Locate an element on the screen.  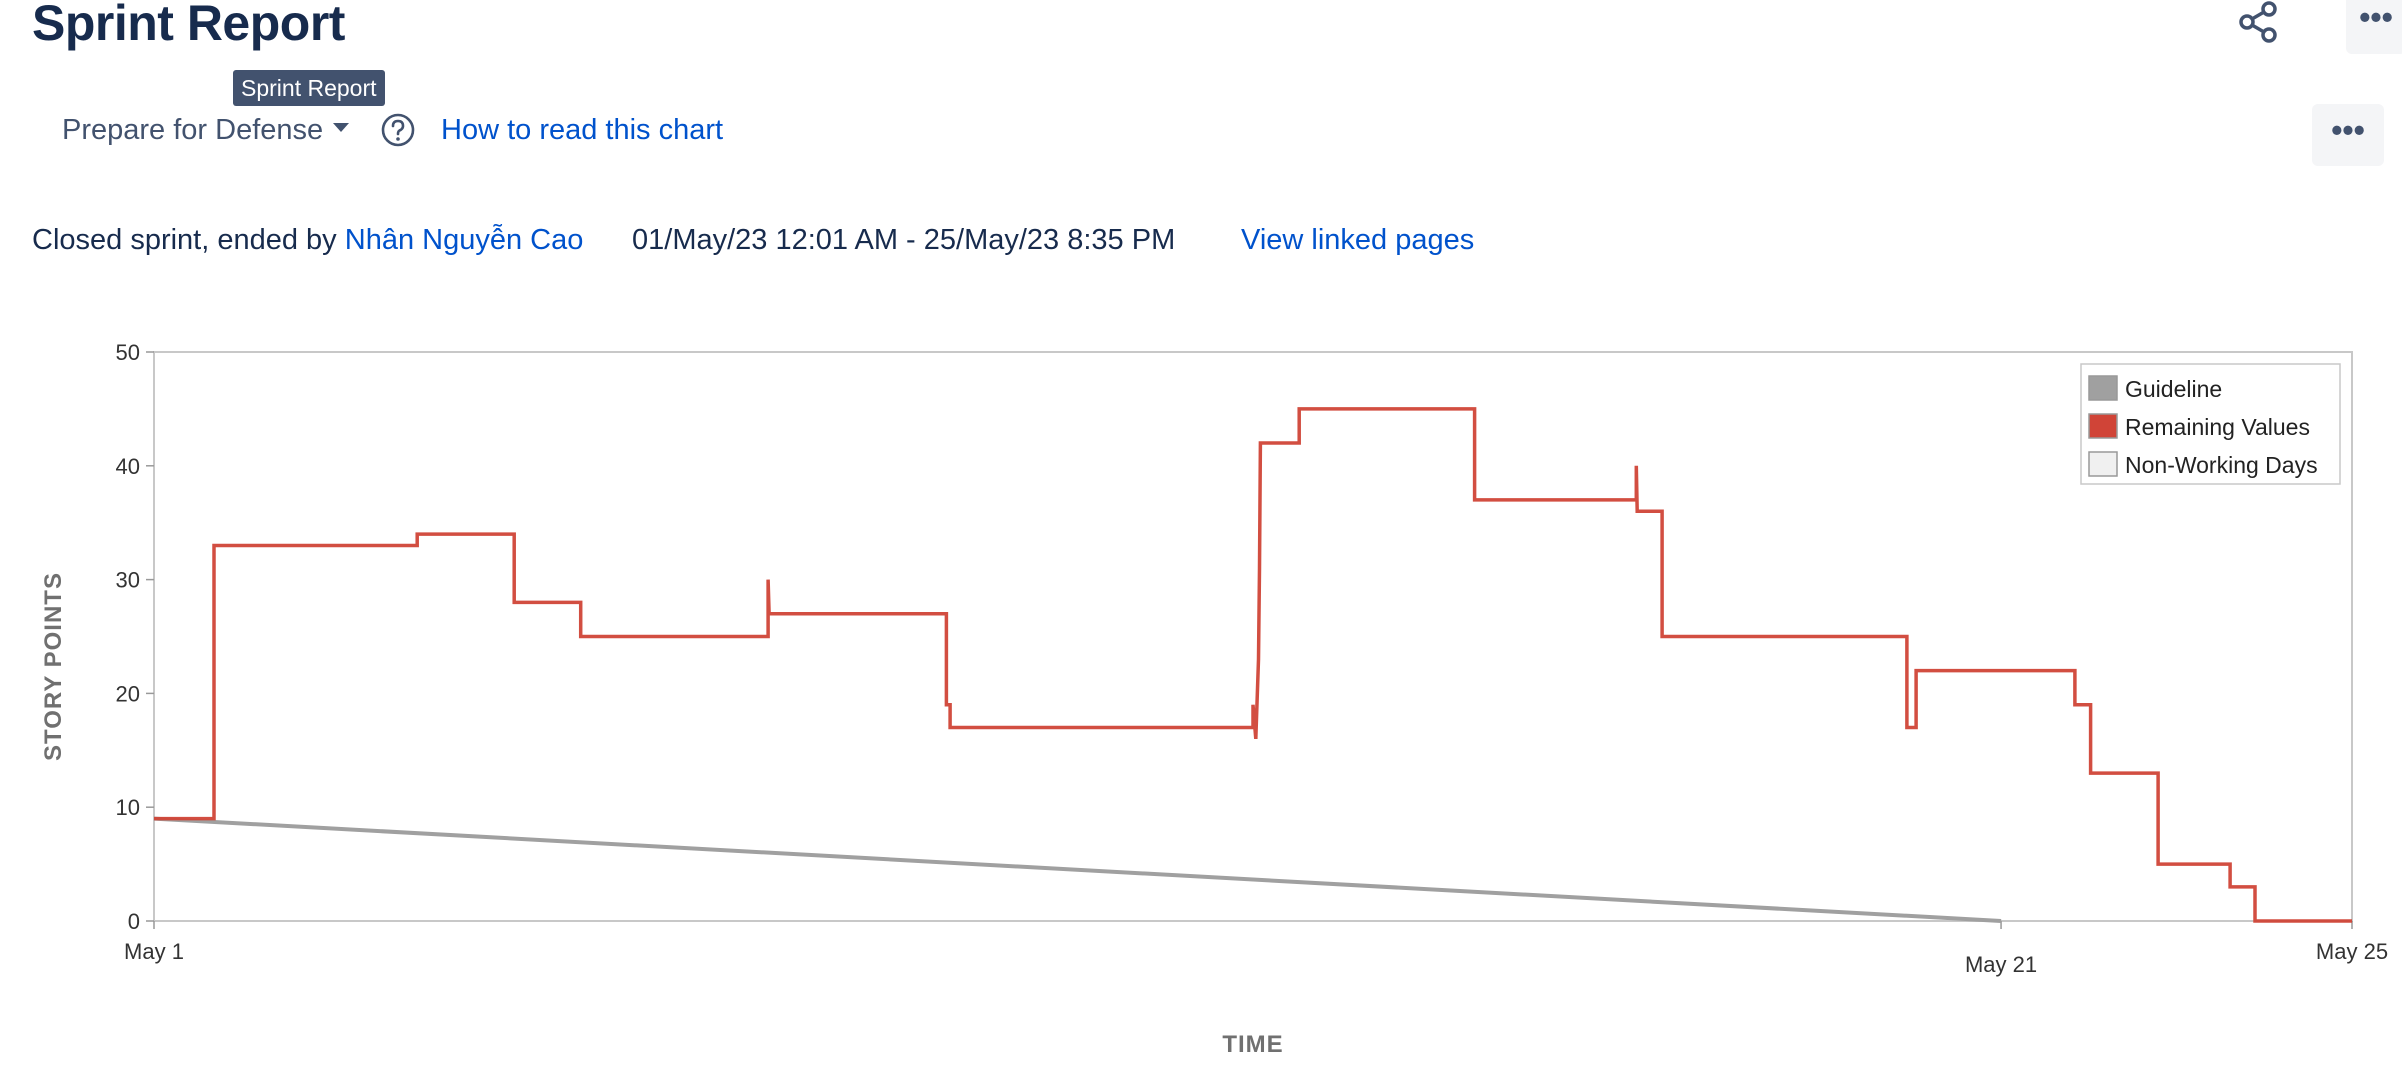
y-tick-label: 40 is located at coordinates (128, 466).